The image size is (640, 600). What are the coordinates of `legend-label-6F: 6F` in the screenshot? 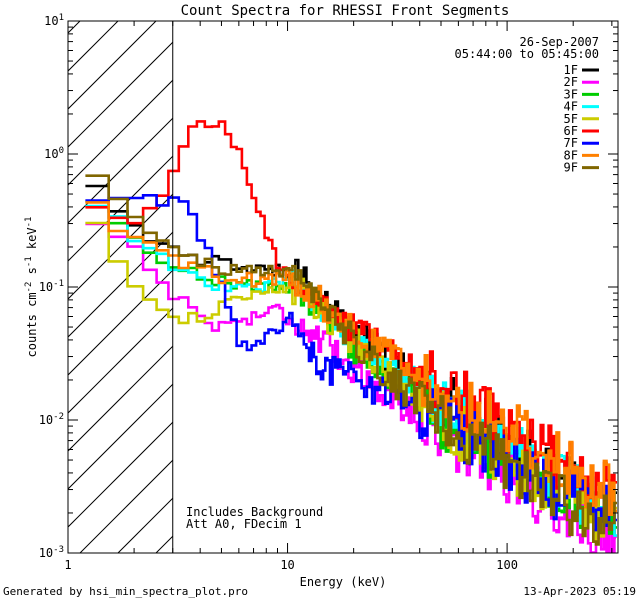 It's located at (571, 131).